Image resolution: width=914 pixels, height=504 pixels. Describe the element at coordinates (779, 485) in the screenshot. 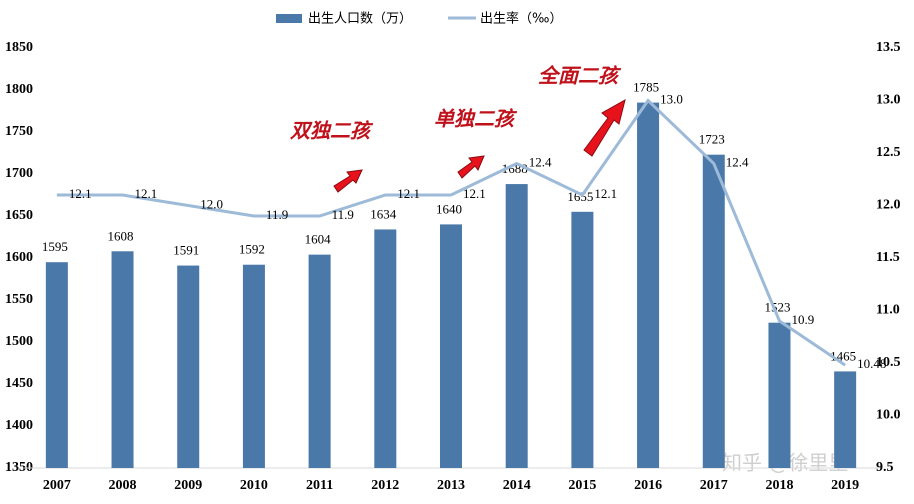

I see `x-tick-label: 2018` at that location.